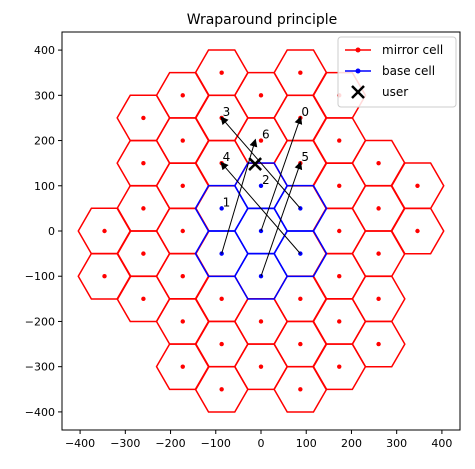 This screenshot has height=469, width=475. I want to click on x-tick-label: −400, so click(80, 443).